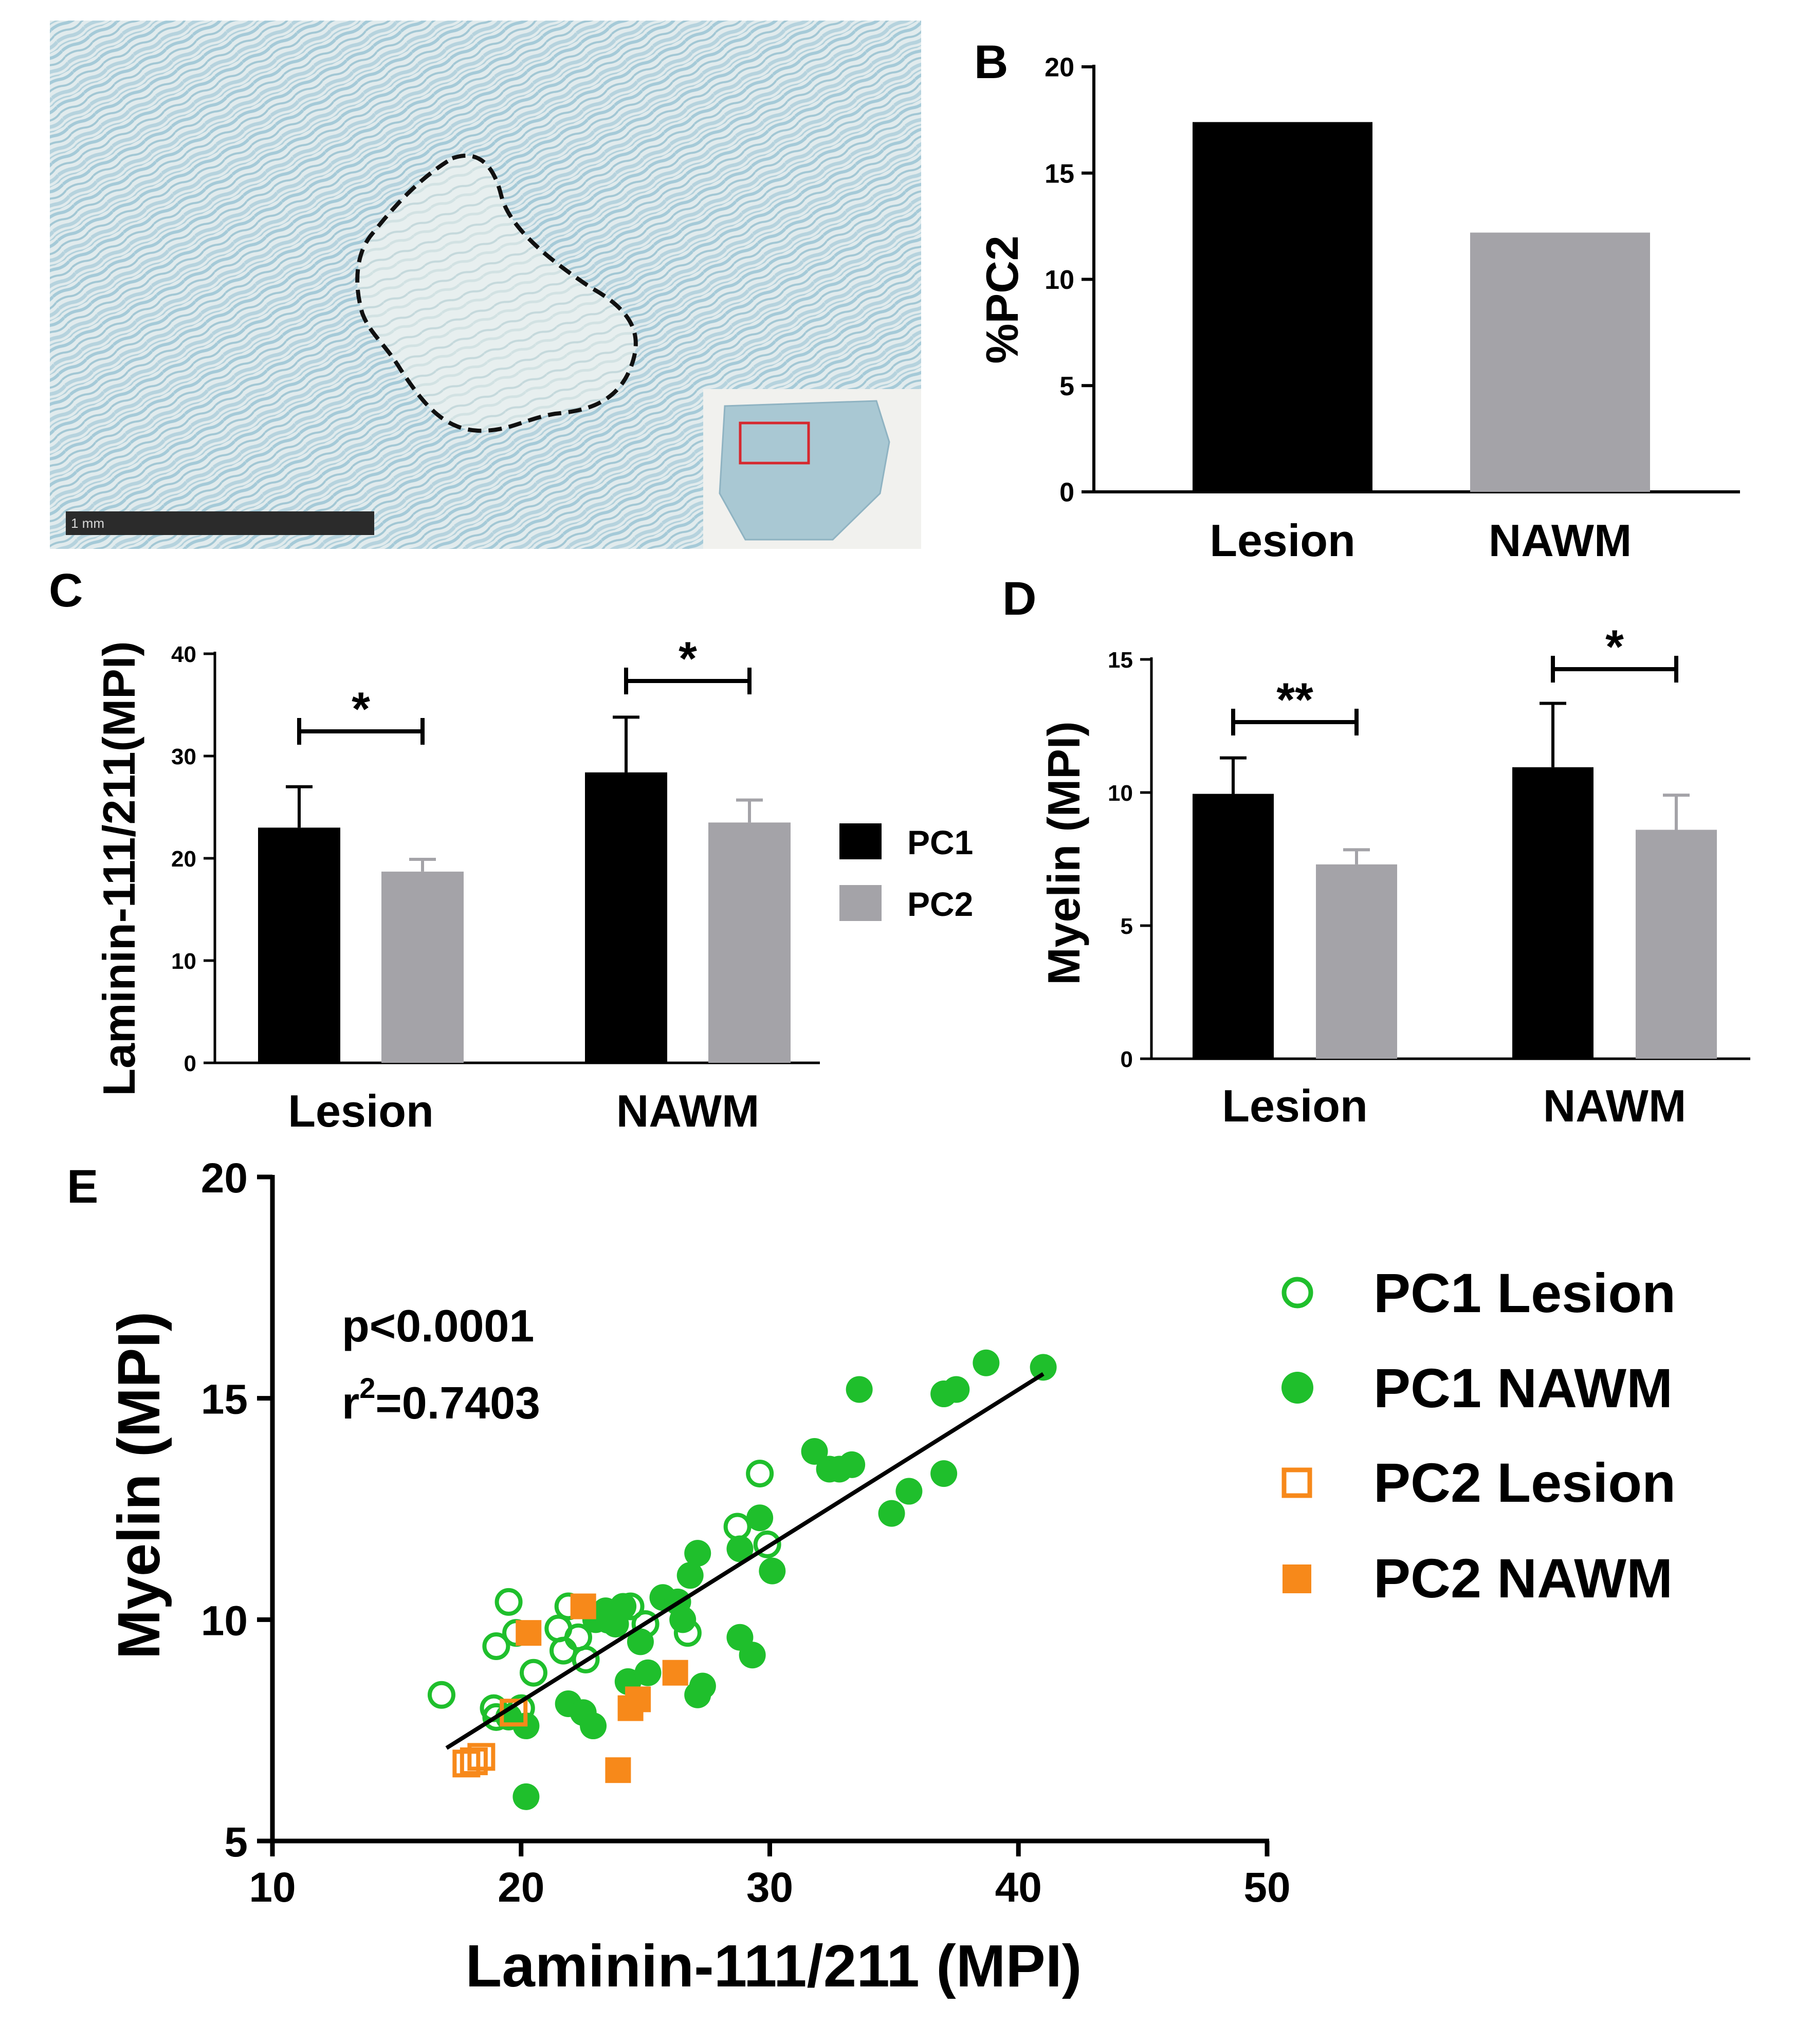  Describe the element at coordinates (1002, 299) in the screenshot. I see `b-y-axis-label: %PC2` at that location.